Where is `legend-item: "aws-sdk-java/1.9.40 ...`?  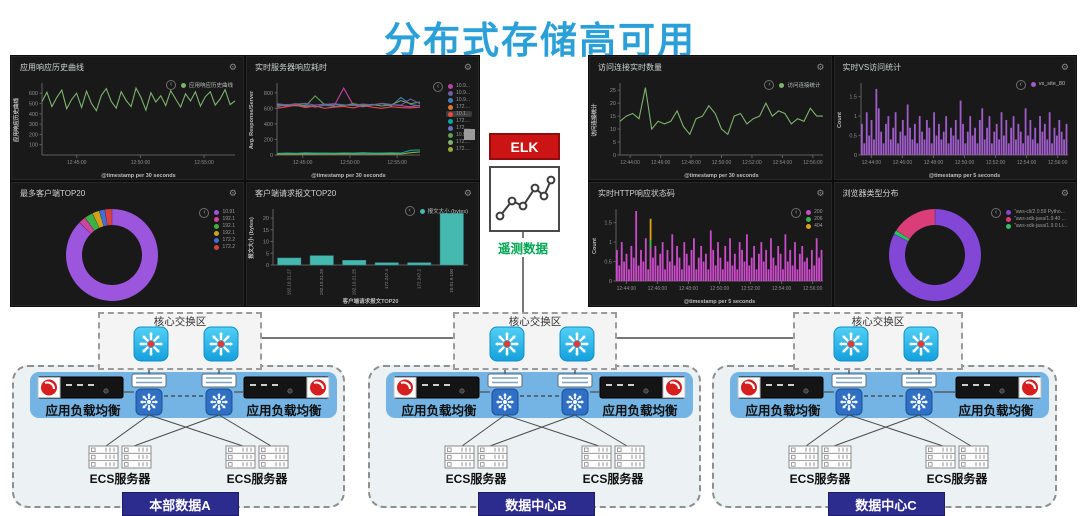
legend-item: "aws-sdk-java/1.9.40 ... is located at coordinates (1036, 219).